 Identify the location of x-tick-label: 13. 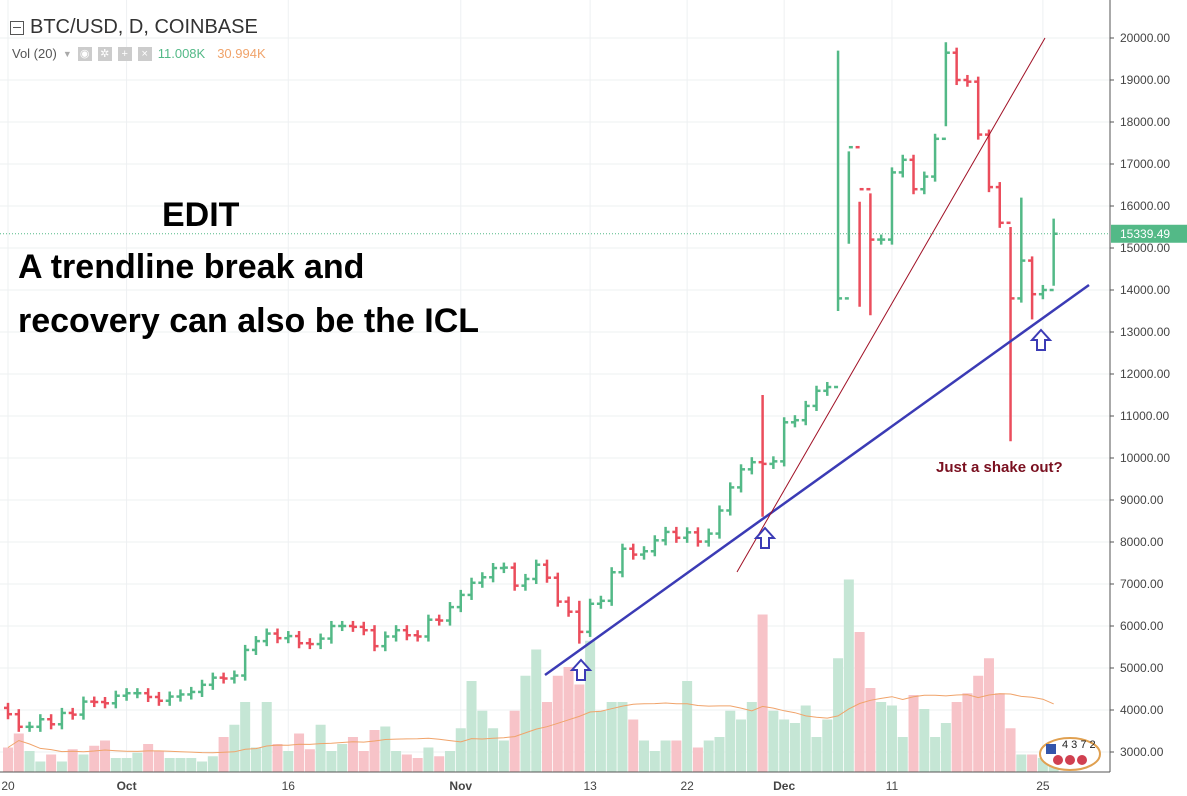
(590, 786).